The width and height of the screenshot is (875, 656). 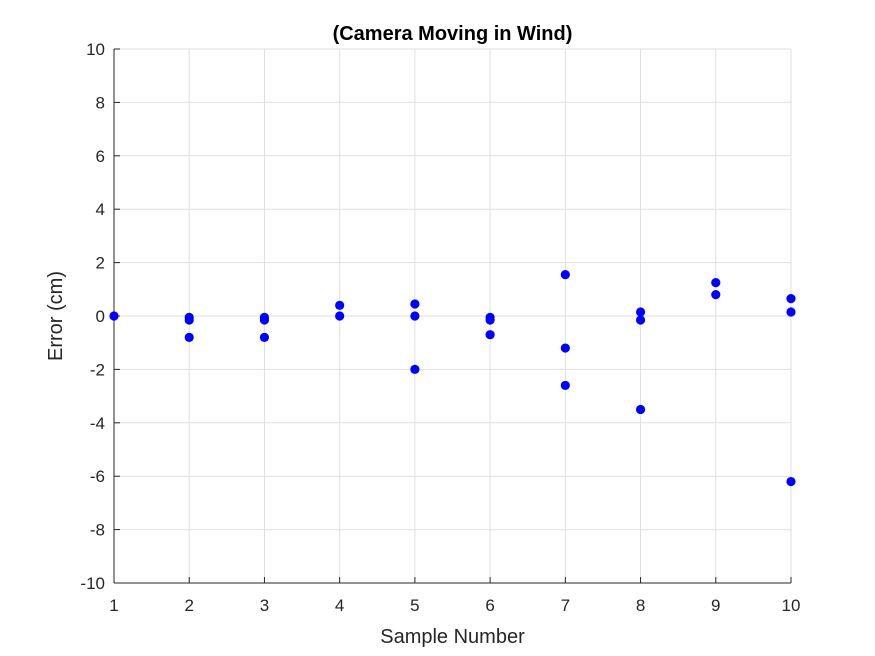 What do you see at coordinates (100, 102) in the screenshot?
I see `y-tick-label: 8` at bounding box center [100, 102].